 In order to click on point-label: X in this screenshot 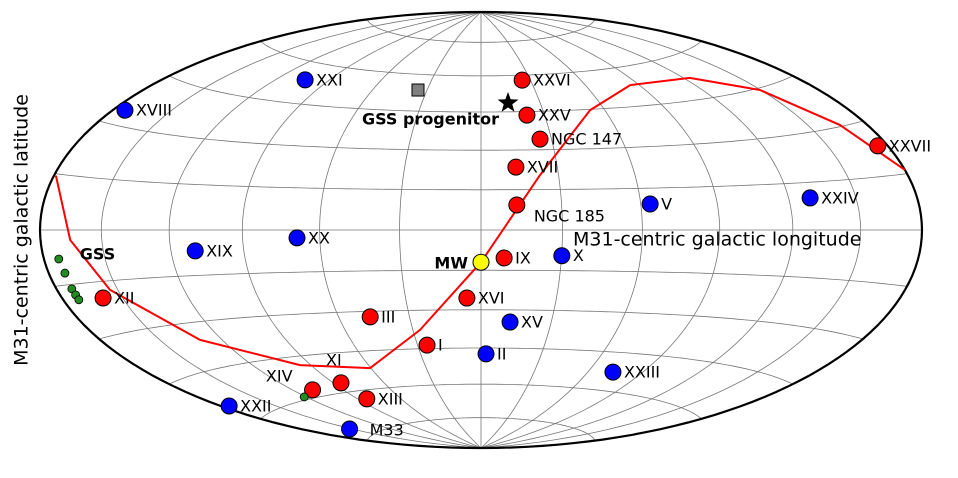, I will do `click(578, 255)`.